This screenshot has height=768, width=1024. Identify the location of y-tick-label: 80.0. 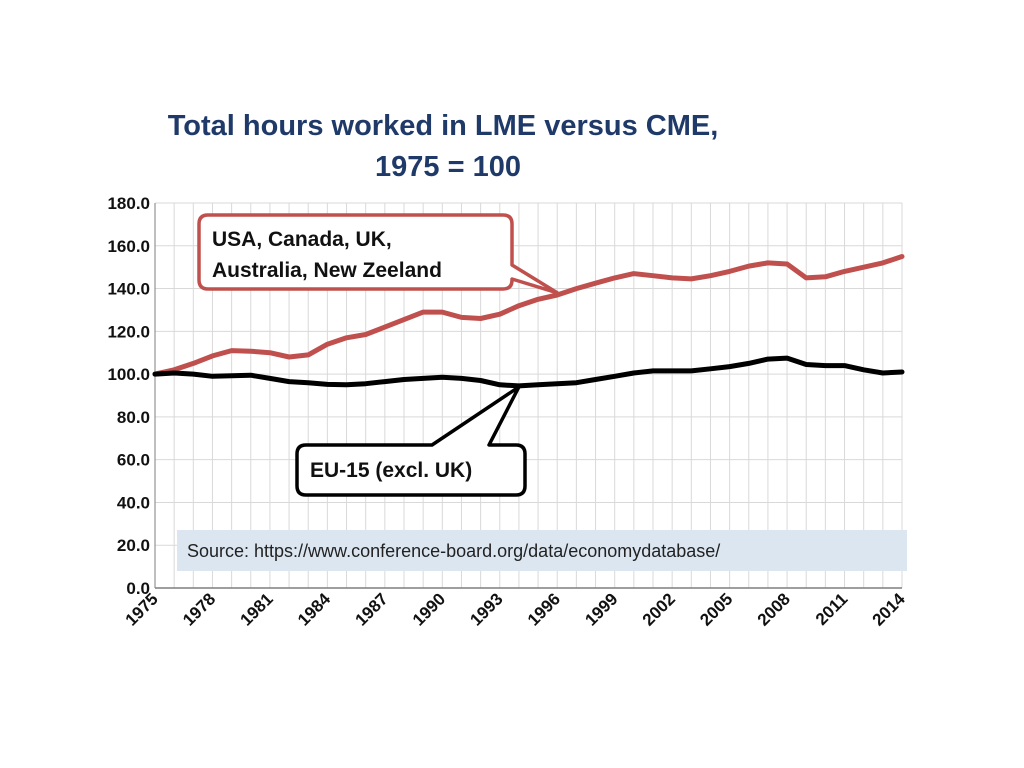
(133, 417).